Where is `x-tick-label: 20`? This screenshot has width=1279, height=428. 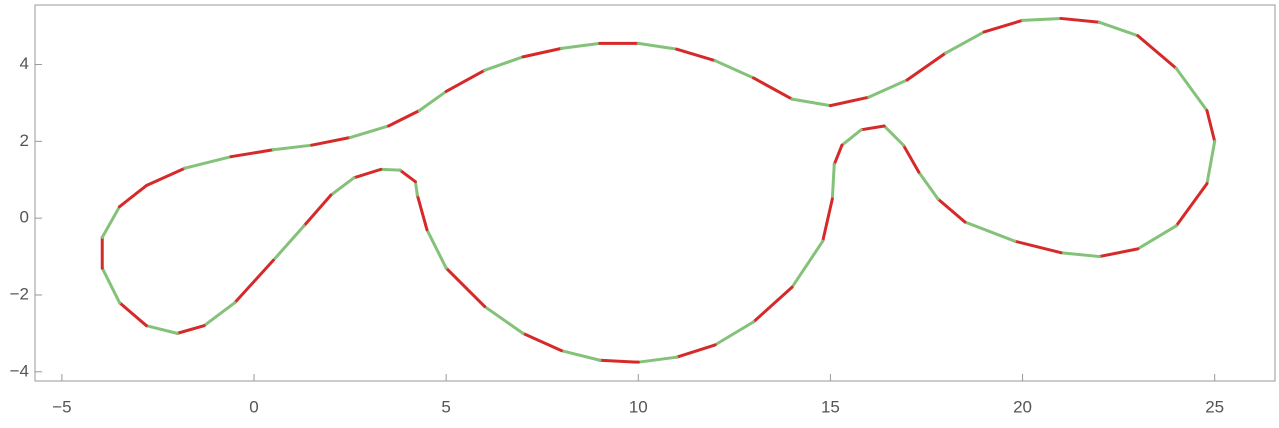 x-tick-label: 20 is located at coordinates (1022, 406).